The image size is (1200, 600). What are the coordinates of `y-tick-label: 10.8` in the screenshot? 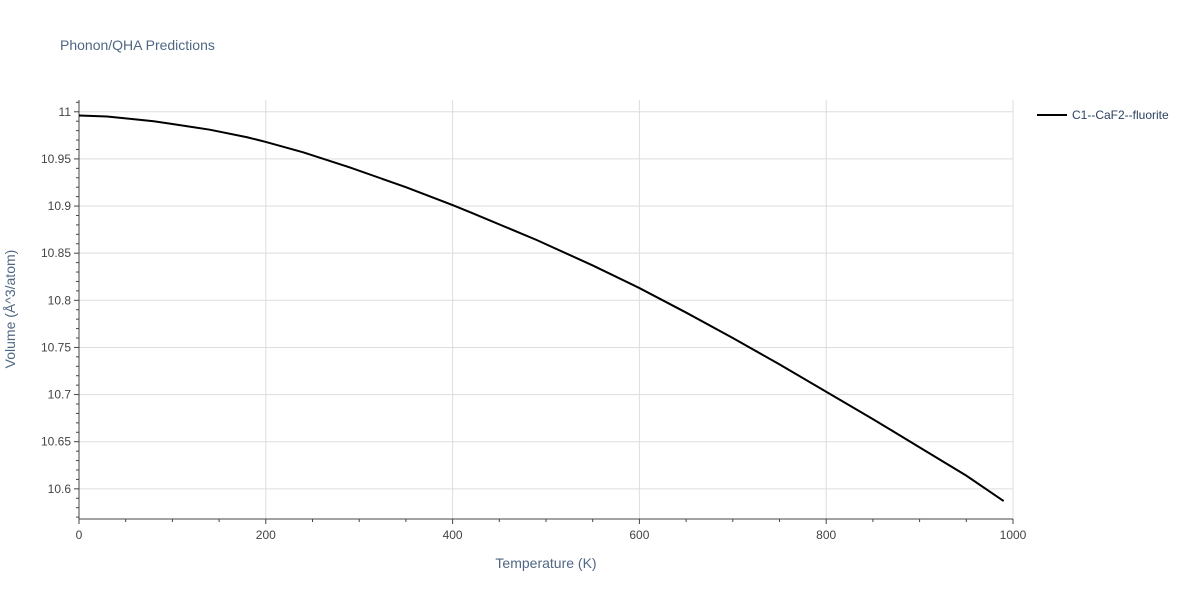 It's located at (60, 300).